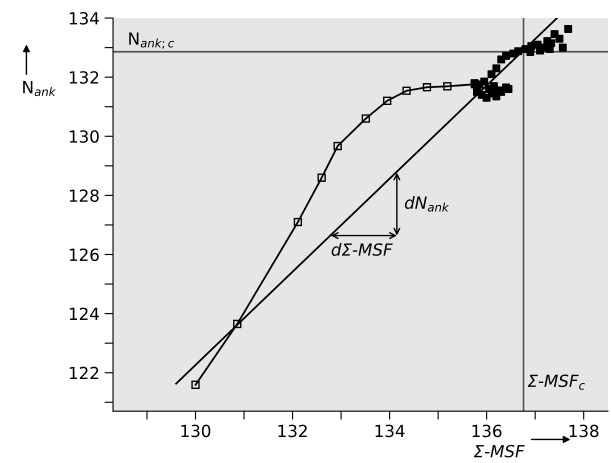  I want to click on ref-line-label: Σ-MSF$_{c}$, so click(556, 382).